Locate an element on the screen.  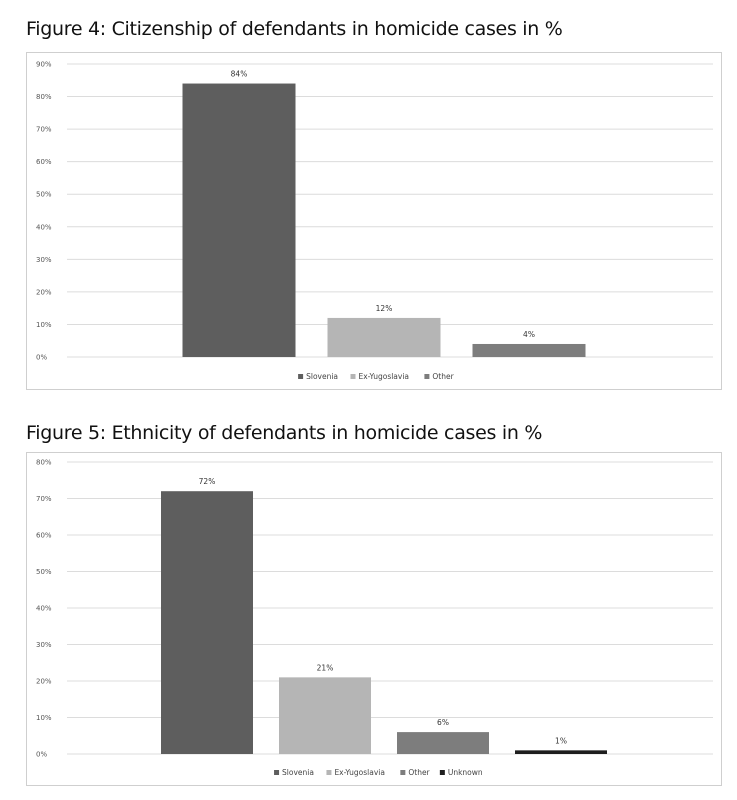
legend-swatch-unknown is located at coordinates (442, 772).